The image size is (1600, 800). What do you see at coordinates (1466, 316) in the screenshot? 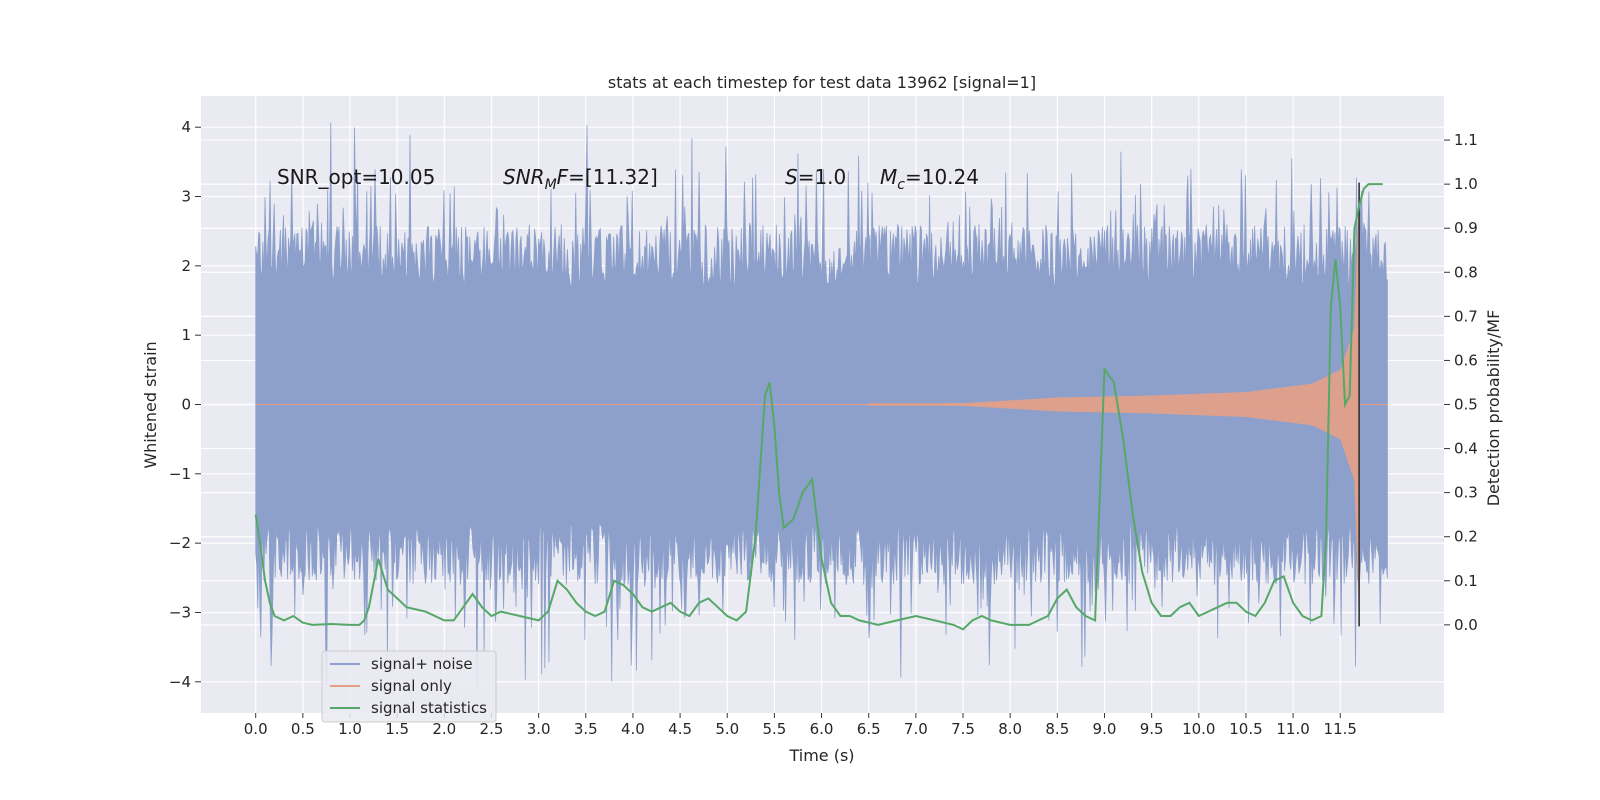
I see `y2-tick-label: 0.7` at bounding box center [1466, 316].